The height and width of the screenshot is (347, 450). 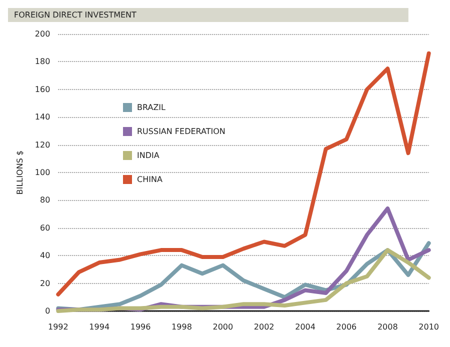 What do you see at coordinates (428, 327) in the screenshot?
I see `x-tick-label: 2010` at bounding box center [428, 327].